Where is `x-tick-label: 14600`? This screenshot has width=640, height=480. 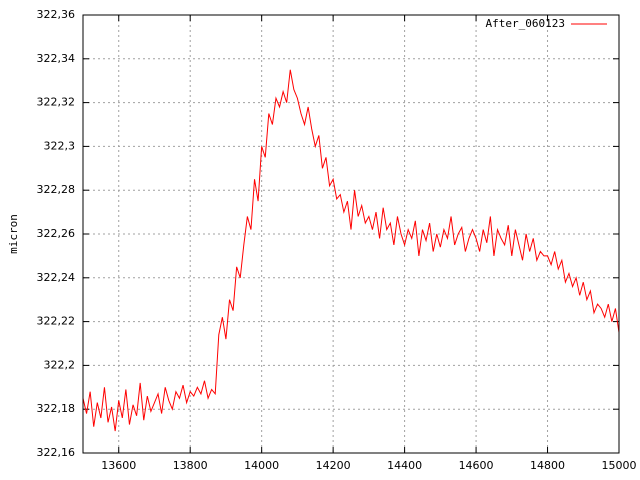 x-tick-label: 14600 is located at coordinates (476, 465).